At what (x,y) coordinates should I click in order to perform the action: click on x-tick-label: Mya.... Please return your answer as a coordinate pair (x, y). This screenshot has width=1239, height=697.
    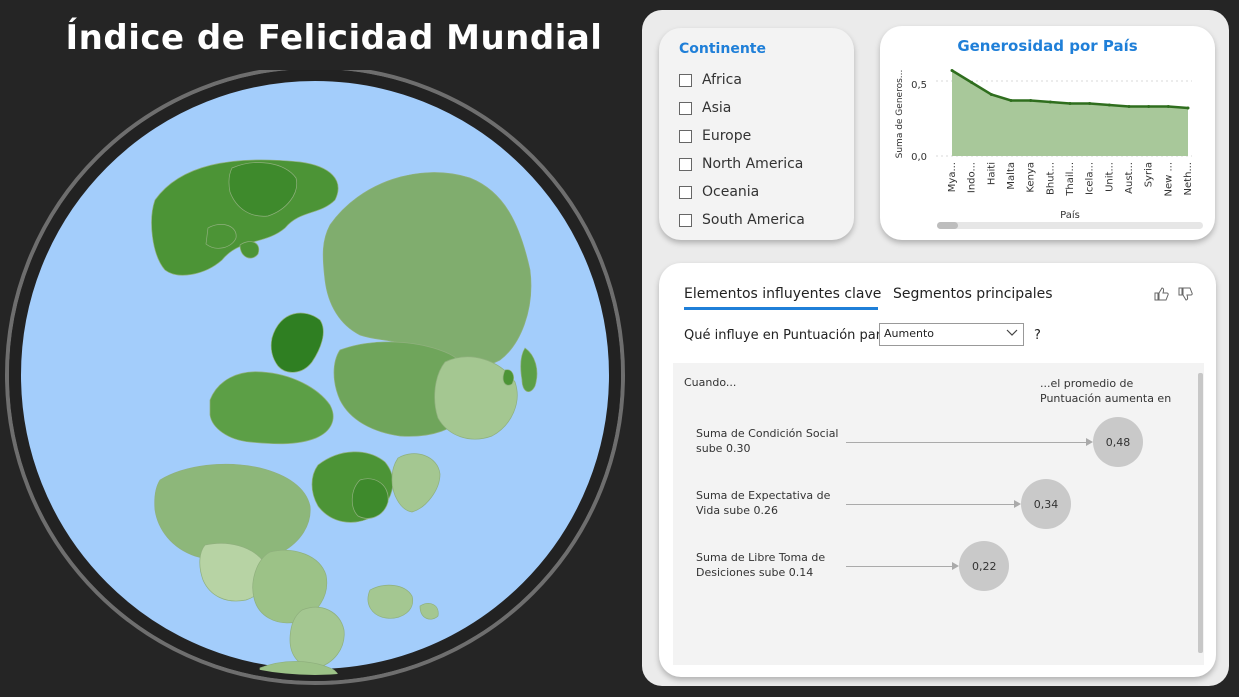
    Looking at the image, I should click on (952, 177).